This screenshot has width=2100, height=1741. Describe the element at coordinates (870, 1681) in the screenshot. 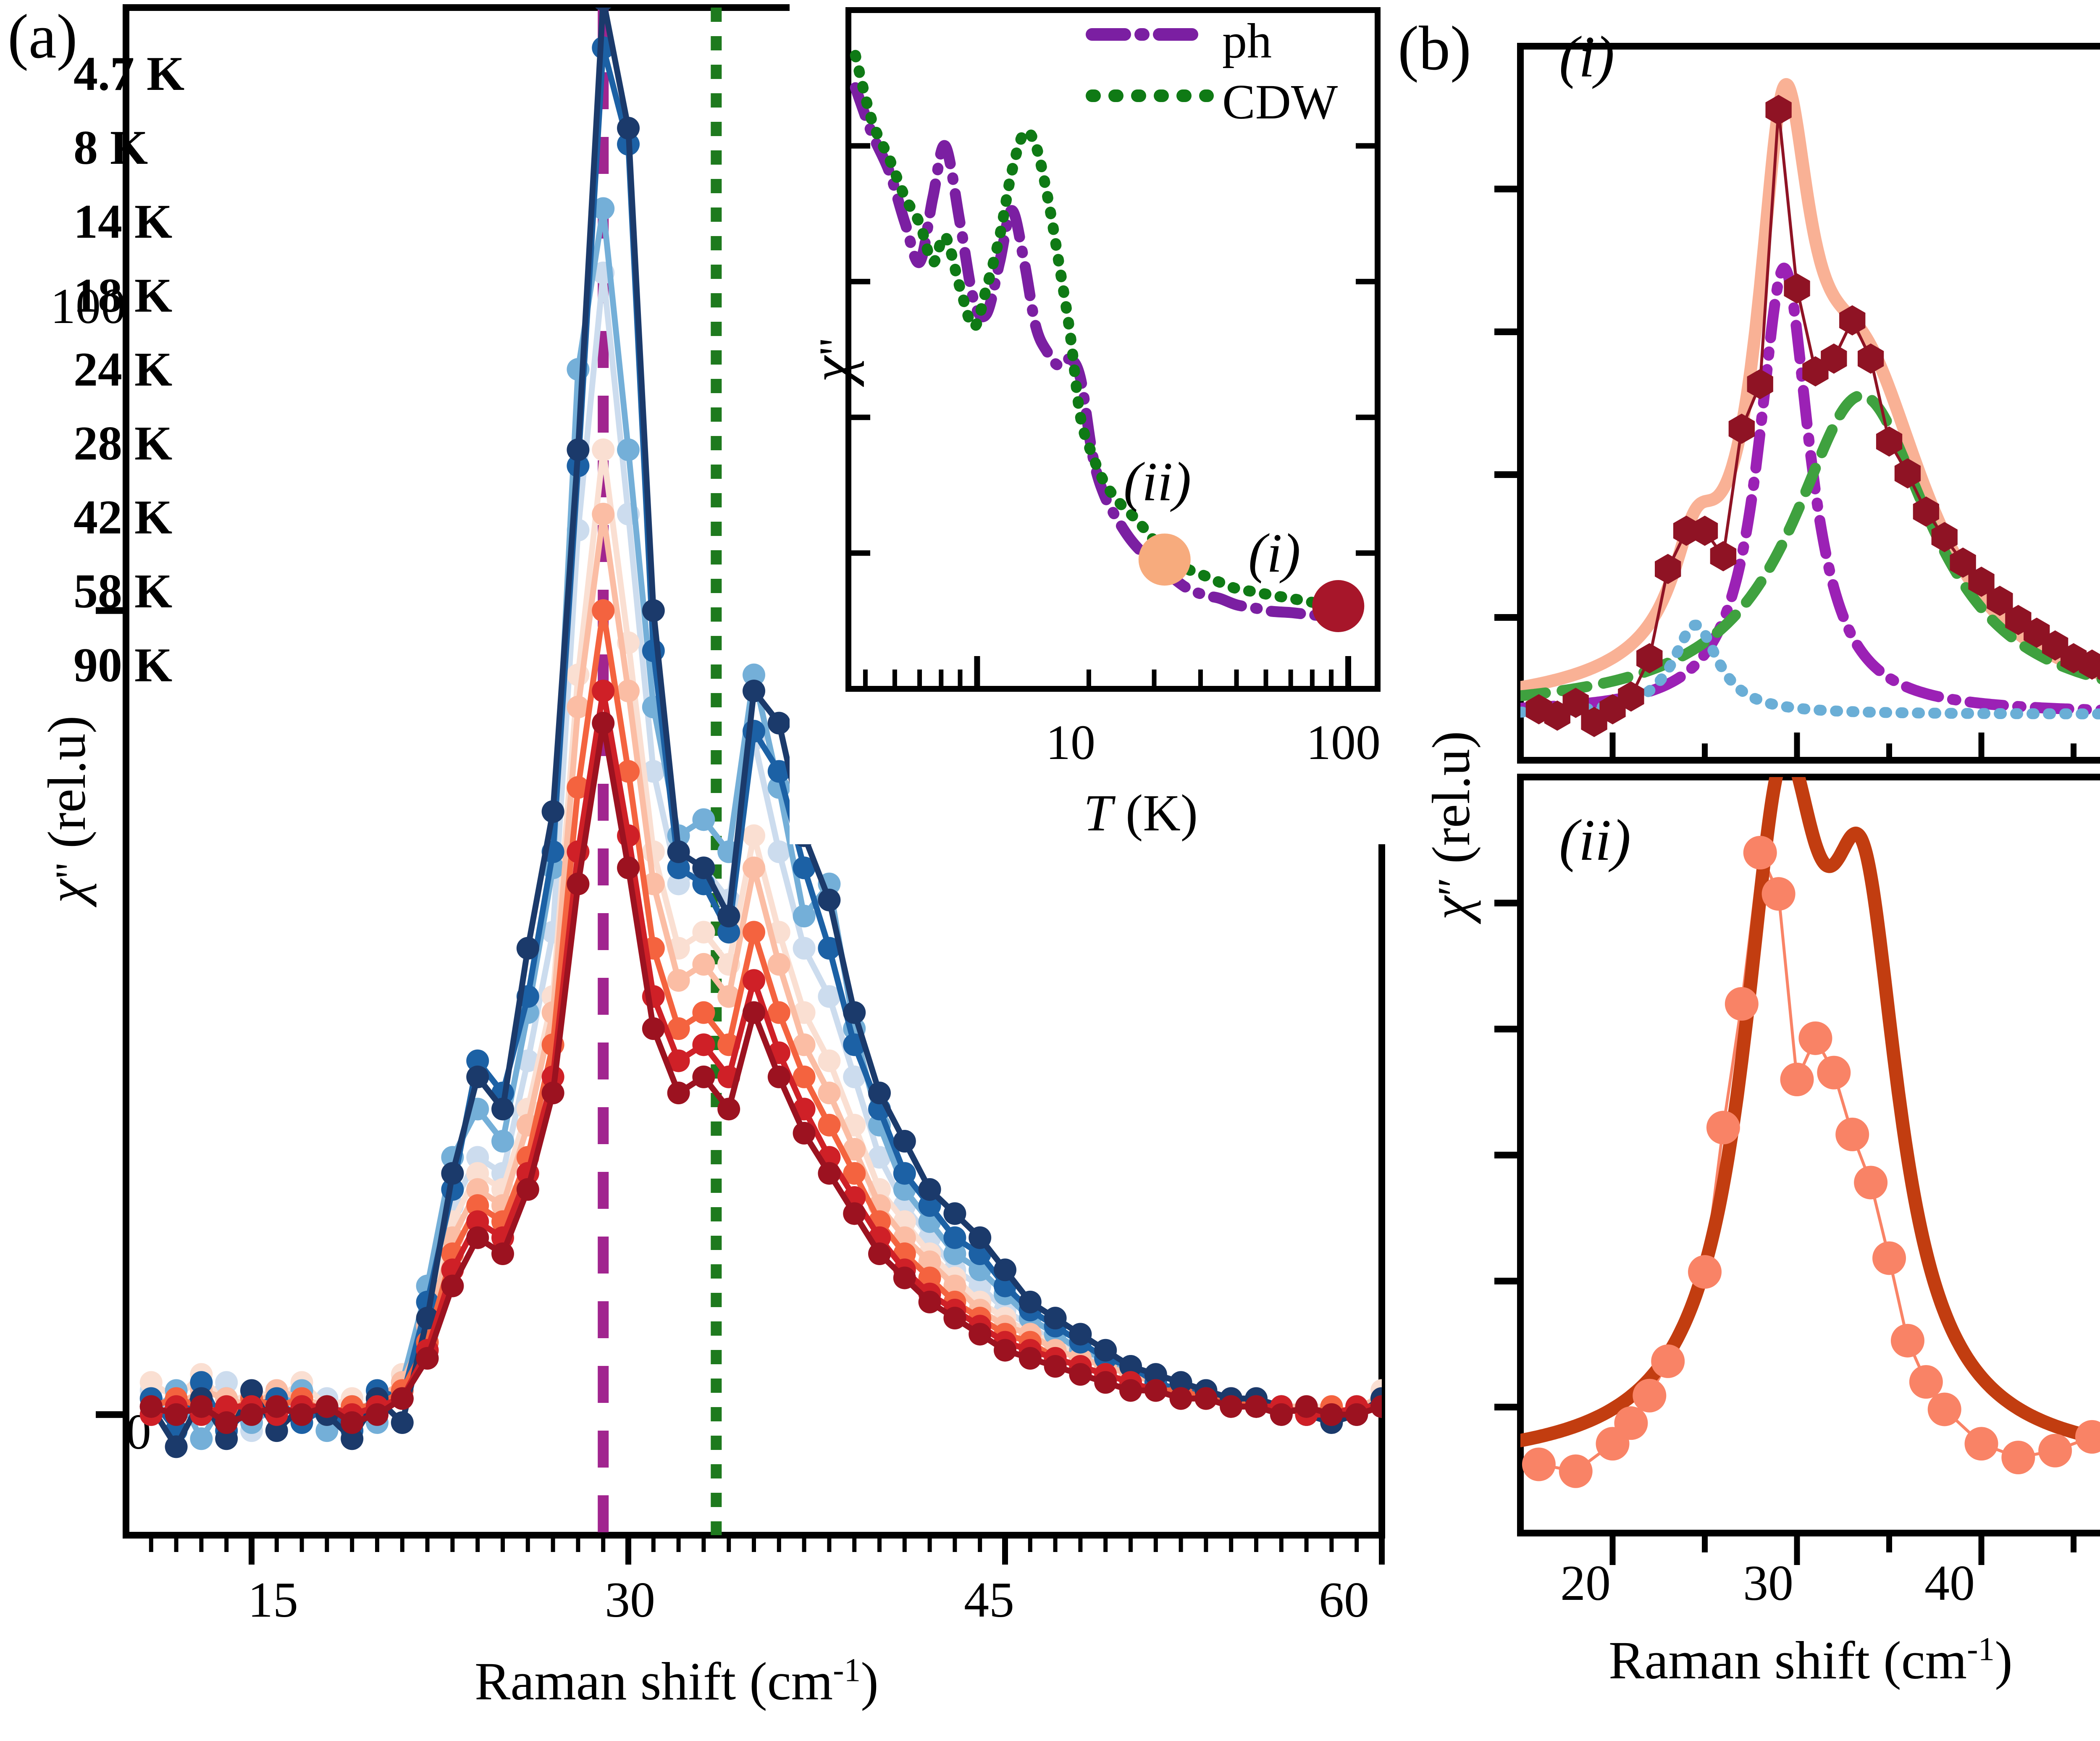

I see `panel-a-xlabel-end: )` at that location.